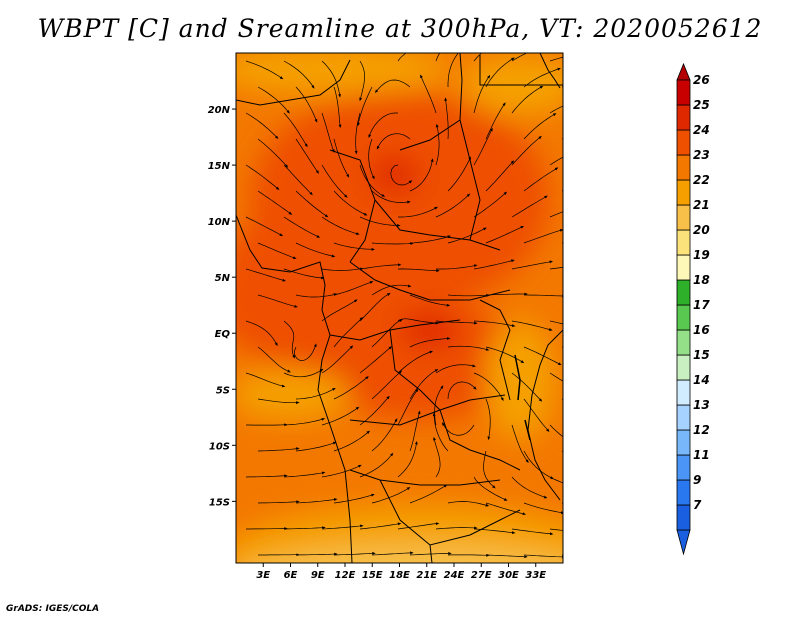 The width and height of the screenshot is (800, 618). What do you see at coordinates (372, 575) in the screenshot?
I see `lon-tick-label: 15E` at bounding box center [372, 575].